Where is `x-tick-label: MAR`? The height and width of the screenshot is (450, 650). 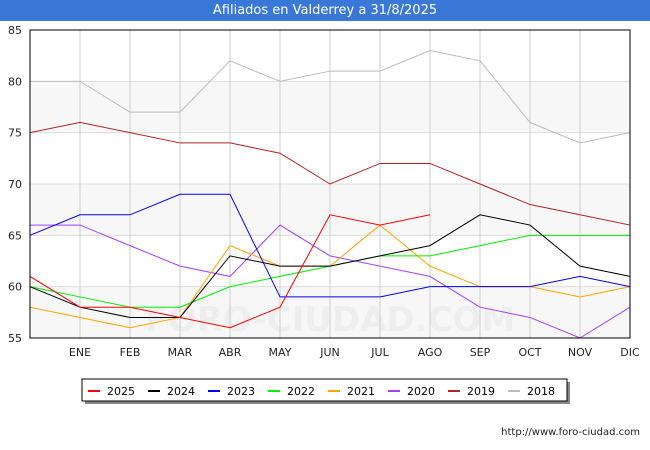 x-tick-label: MAR is located at coordinates (180, 352).